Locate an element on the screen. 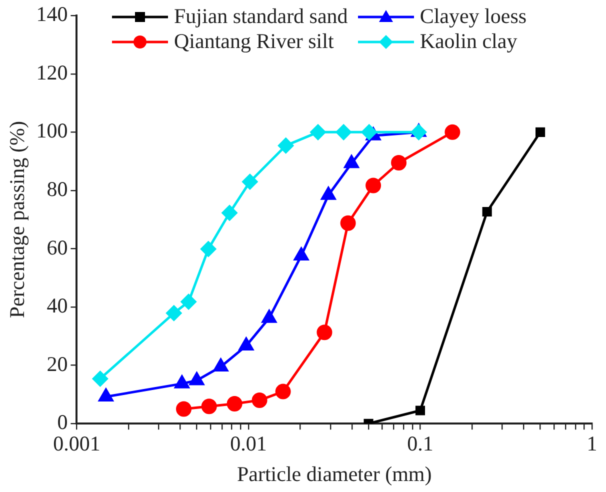 Image resolution: width=606 pixels, height=492 pixels. legend-label: Kaolin clay is located at coordinates (469, 41).